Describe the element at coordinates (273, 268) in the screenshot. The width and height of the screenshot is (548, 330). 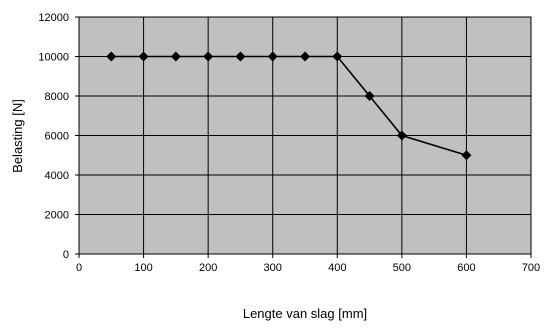
I see `x-tick-label: 300` at that location.